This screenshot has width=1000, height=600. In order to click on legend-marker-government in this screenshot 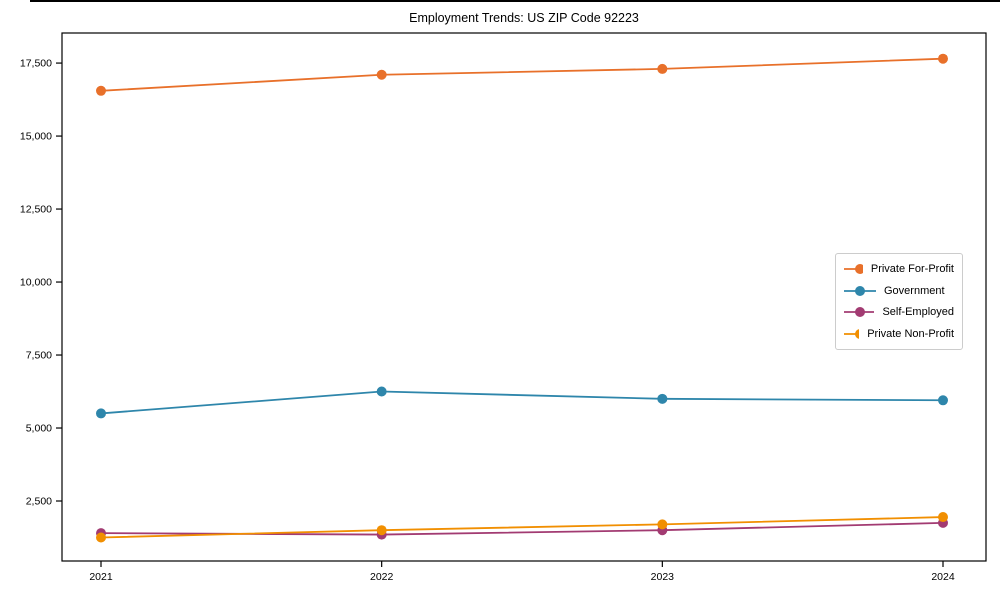, I will do `click(860, 290)`.